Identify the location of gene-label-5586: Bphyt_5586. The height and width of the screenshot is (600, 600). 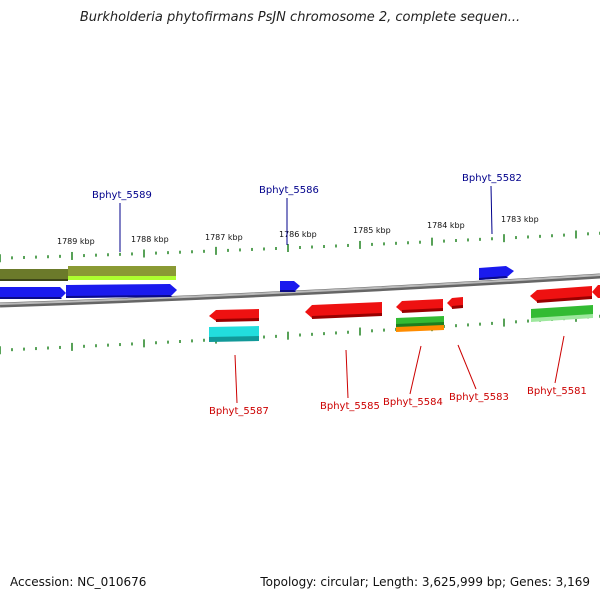
(289, 190).